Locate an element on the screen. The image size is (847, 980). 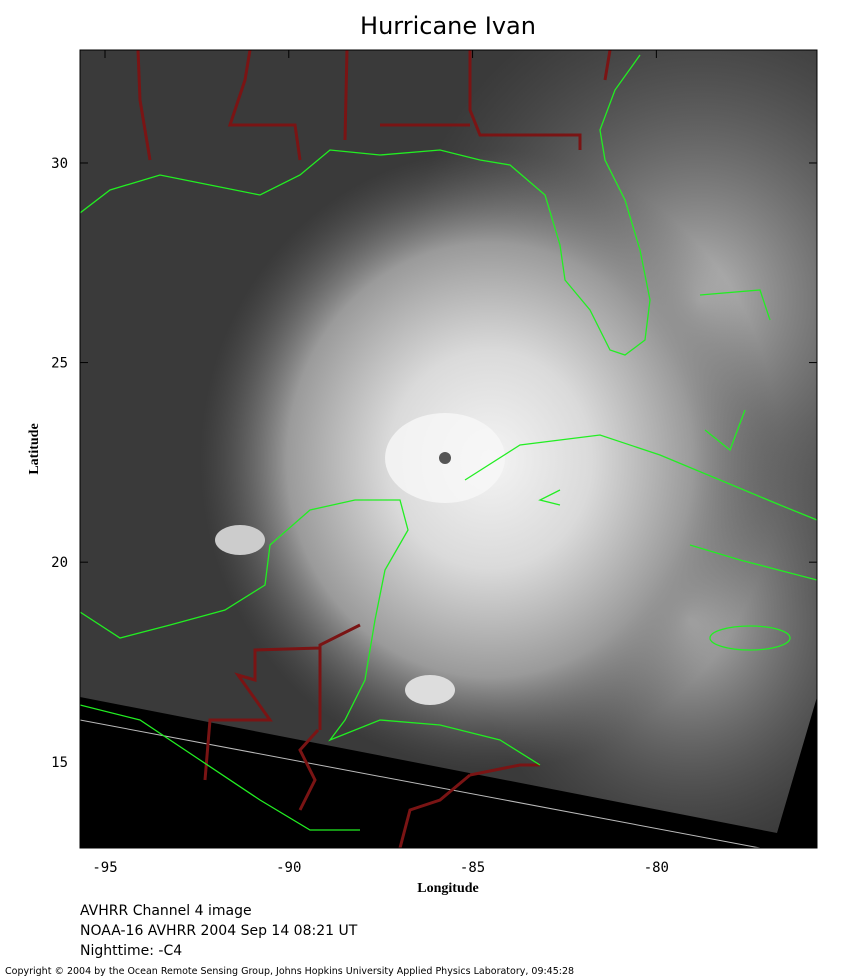
y-axis-label: Latitude is located at coordinates (34, 448).